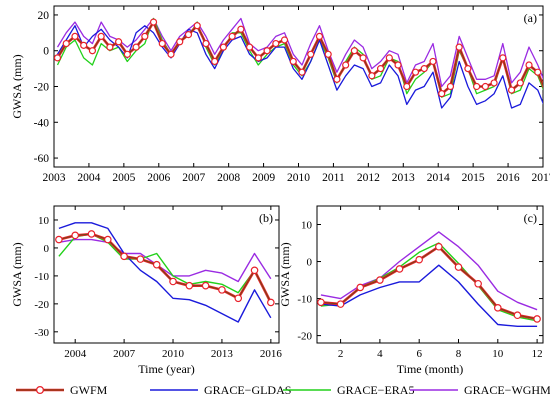 The width and height of the screenshot is (550, 406). What do you see at coordinates (42, 123) in the screenshot?
I see `y-tick-label: -40` at bounding box center [42, 123].